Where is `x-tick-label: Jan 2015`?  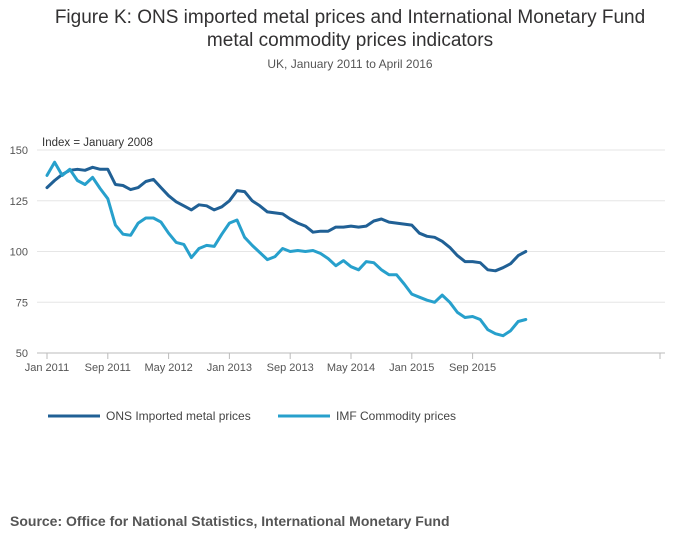 x-tick-label: Jan 2015 is located at coordinates (411, 368).